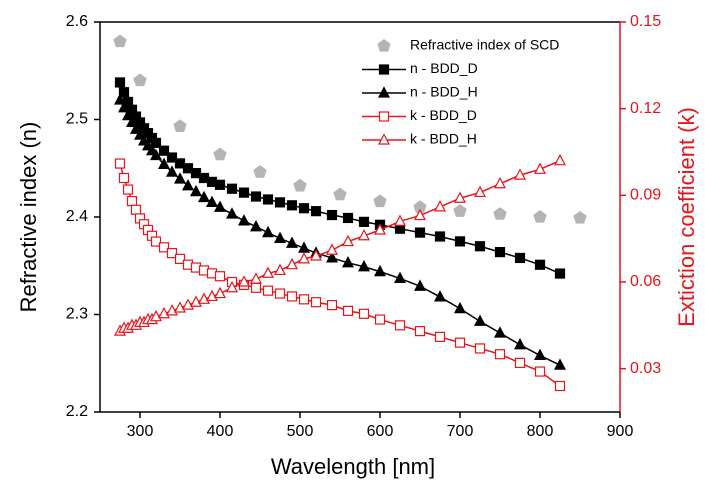  I want to click on x-tick-label: 700, so click(460, 431).